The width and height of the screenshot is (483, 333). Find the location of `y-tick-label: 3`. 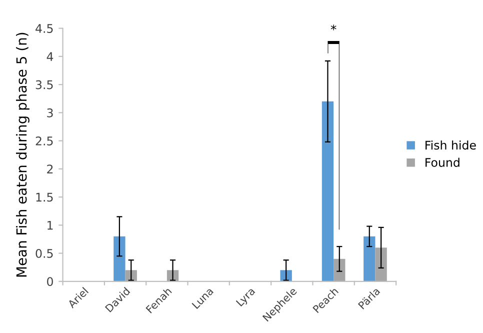

y-tick-label: 3 is located at coordinates (50, 113).